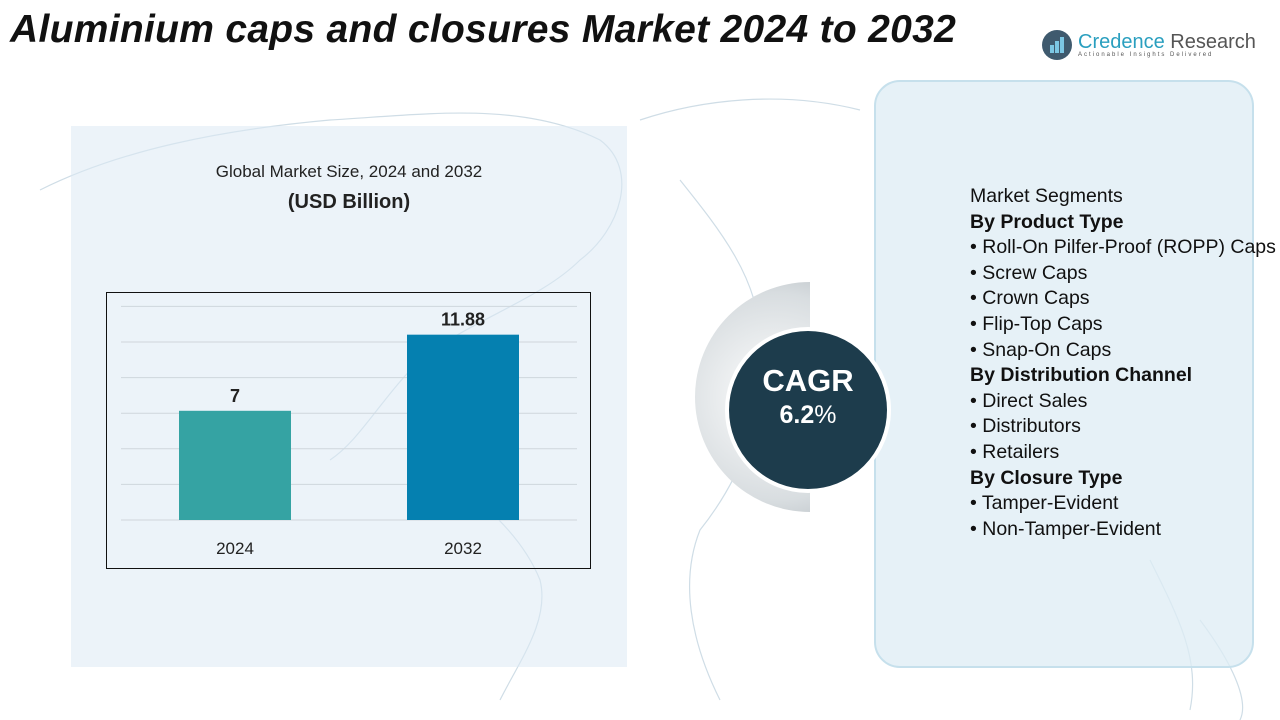 This screenshot has height=720, width=1280. I want to click on logo-name-2: Research, so click(1210, 42).